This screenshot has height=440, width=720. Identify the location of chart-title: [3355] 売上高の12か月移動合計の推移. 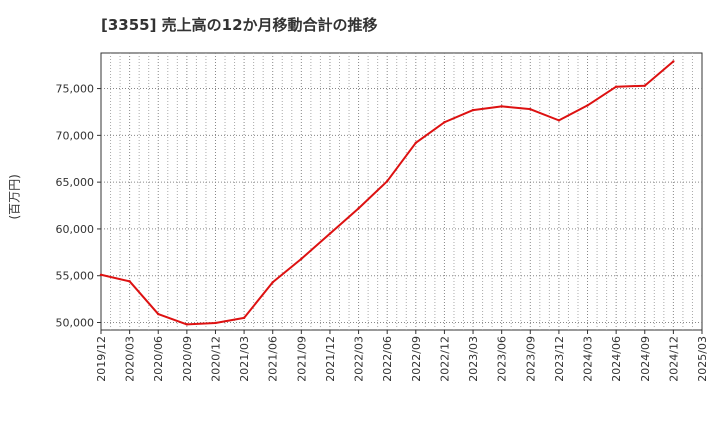
(239, 25).